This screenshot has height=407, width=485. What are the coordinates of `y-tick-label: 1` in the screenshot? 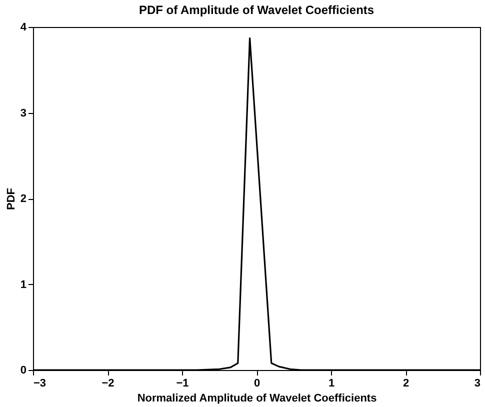 It's located at (23, 284).